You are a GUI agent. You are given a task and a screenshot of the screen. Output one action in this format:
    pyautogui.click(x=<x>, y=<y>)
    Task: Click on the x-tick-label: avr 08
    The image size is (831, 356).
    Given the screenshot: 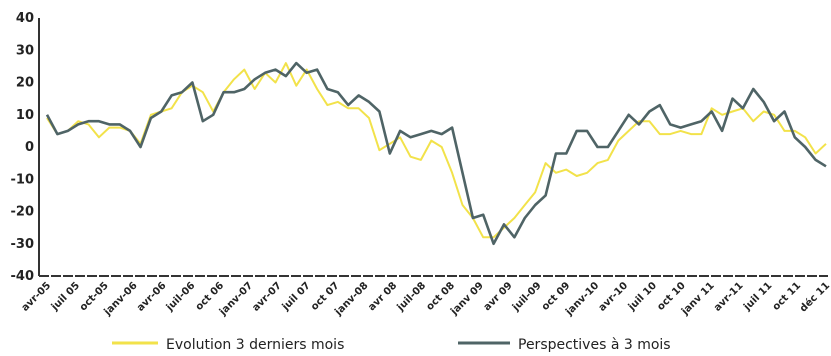 What is the action you would take?
    pyautogui.click(x=382, y=296)
    